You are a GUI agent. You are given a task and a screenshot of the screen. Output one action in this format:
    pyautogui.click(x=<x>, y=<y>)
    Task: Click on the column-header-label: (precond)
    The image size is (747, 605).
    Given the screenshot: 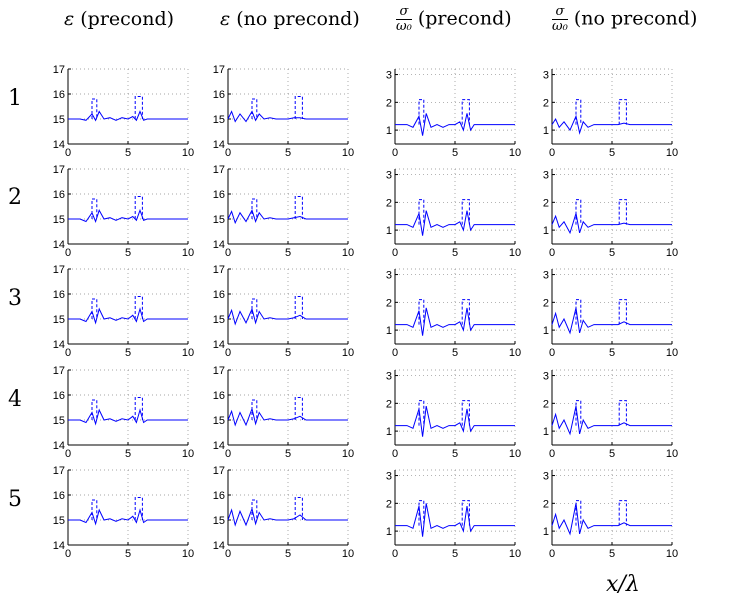 What is the action you would take?
    pyautogui.click(x=464, y=18)
    